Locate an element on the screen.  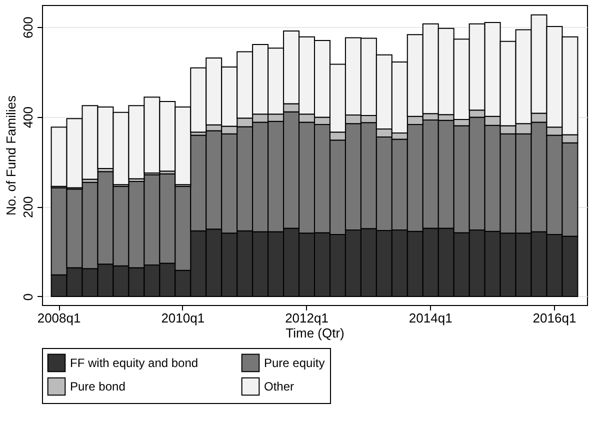
x-axis-title: Time (Qtr) is located at coordinates (315, 333).